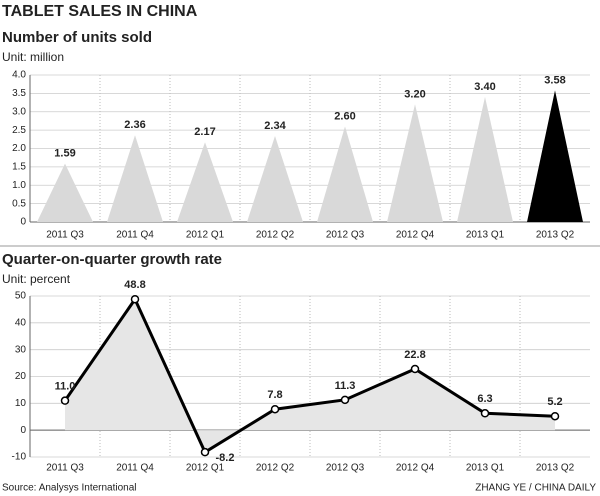 Image resolution: width=600 pixels, height=496 pixels. What do you see at coordinates (19, 457) in the screenshot?
I see `y-tick-label: -10` at bounding box center [19, 457].